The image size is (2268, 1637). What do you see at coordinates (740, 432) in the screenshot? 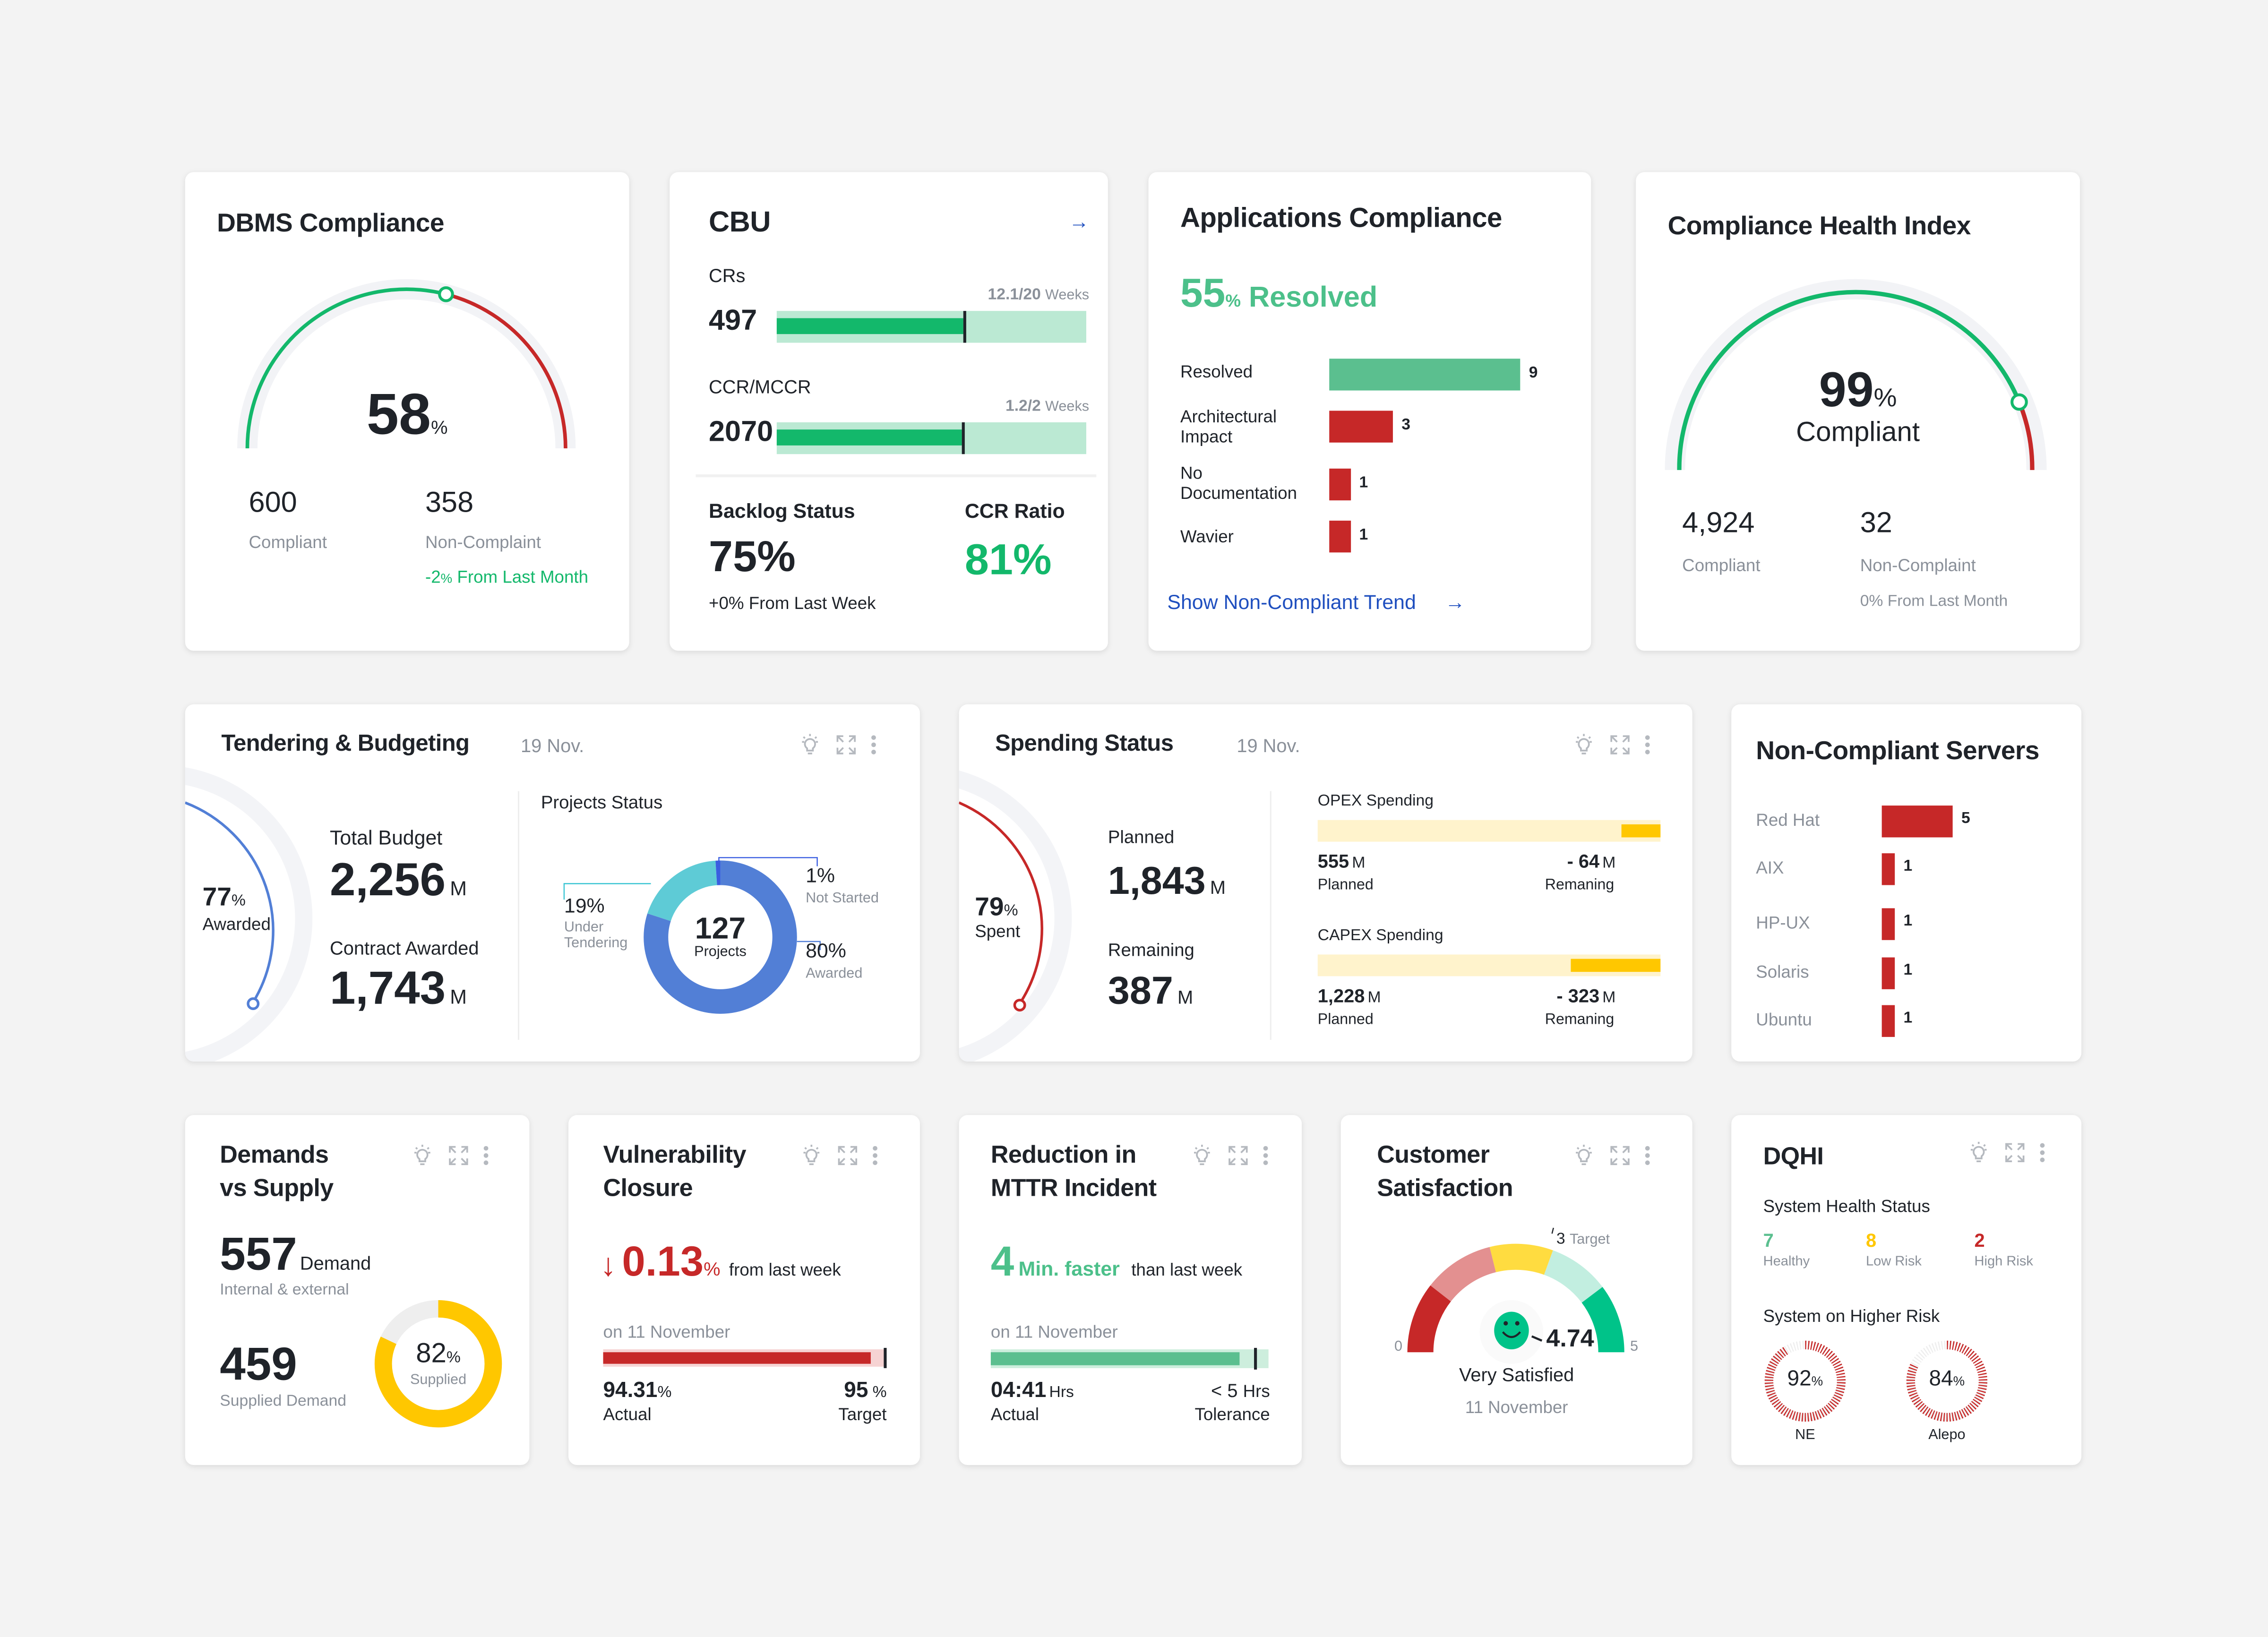
I see `row-value: 2070` at bounding box center [740, 432].